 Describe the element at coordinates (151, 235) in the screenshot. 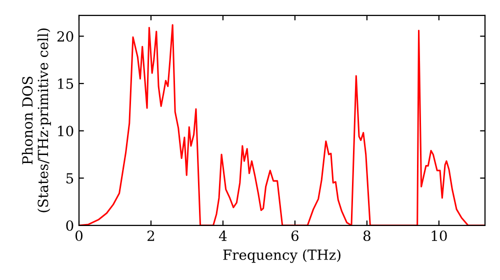

I see `x-tick-label: 2` at that location.